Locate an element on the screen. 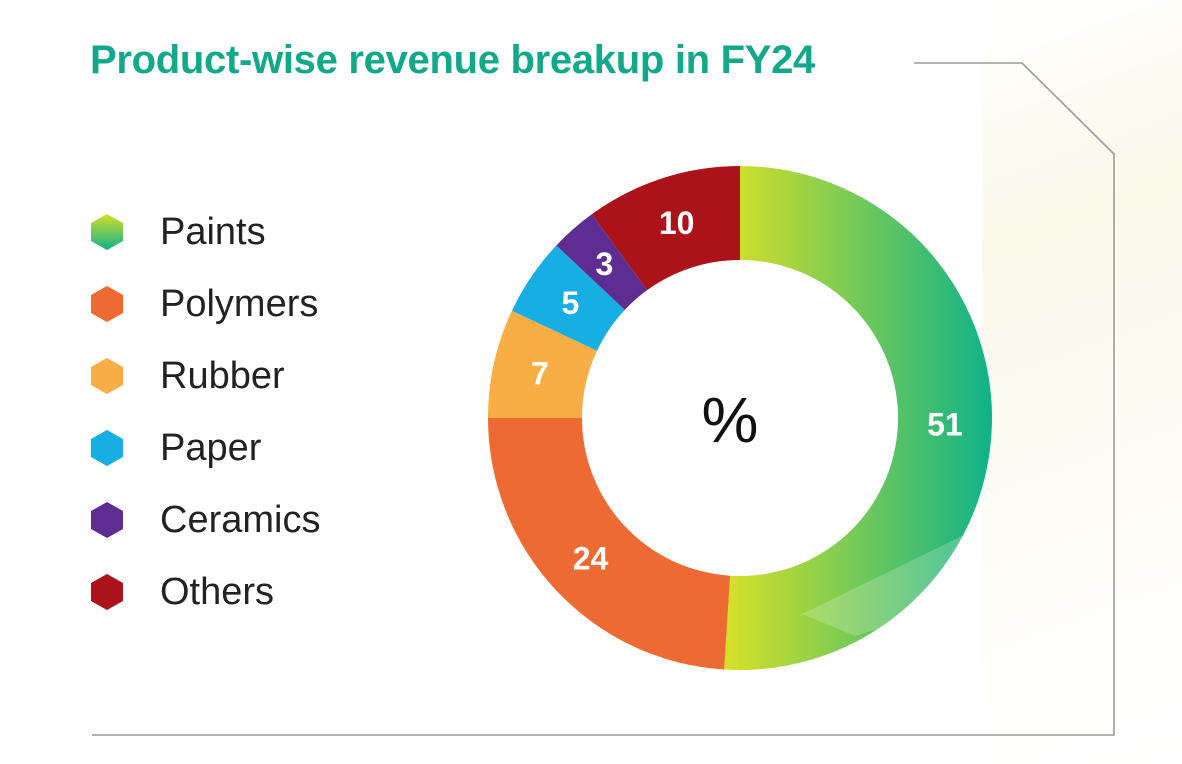 Image resolution: width=1182 pixels, height=764 pixels. legend-item-paper: Paper is located at coordinates (204, 448).